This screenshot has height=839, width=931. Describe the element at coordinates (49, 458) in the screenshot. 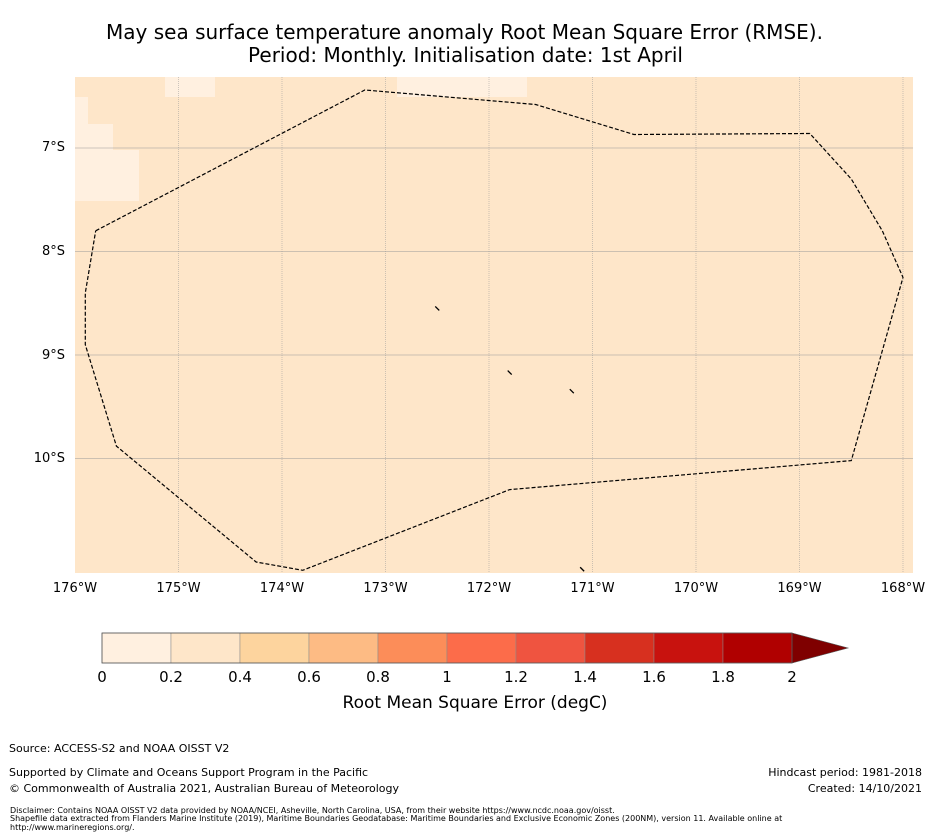

I see `lat-label: 10°S` at that location.